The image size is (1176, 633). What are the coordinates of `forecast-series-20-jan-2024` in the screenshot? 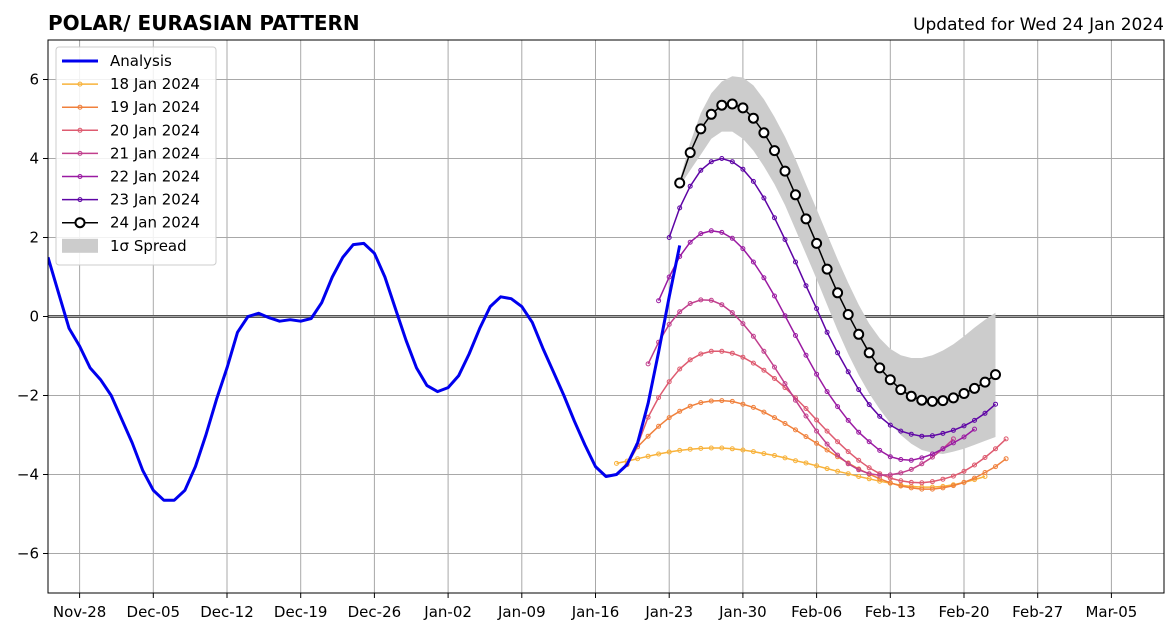 It's located at (822, 417).